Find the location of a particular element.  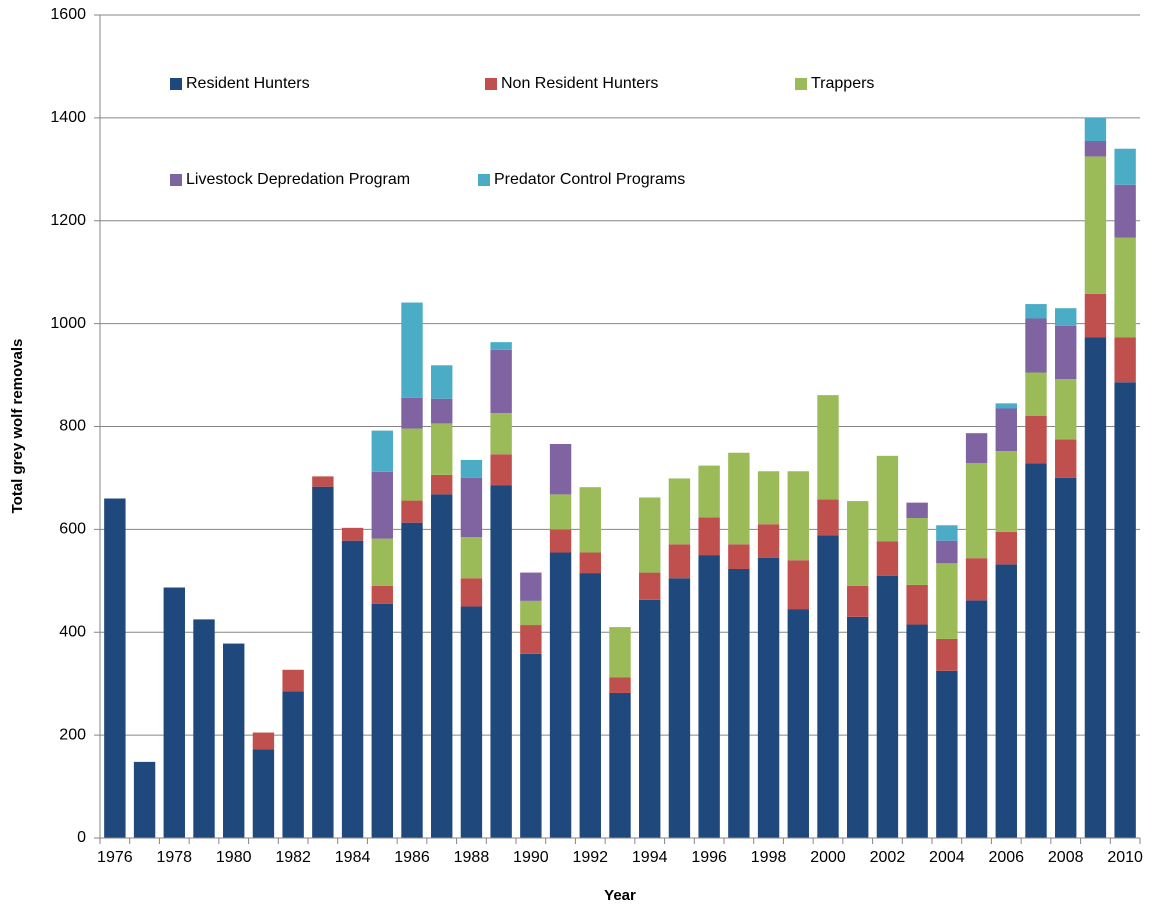

legend-label: Trappers is located at coordinates (842, 83).